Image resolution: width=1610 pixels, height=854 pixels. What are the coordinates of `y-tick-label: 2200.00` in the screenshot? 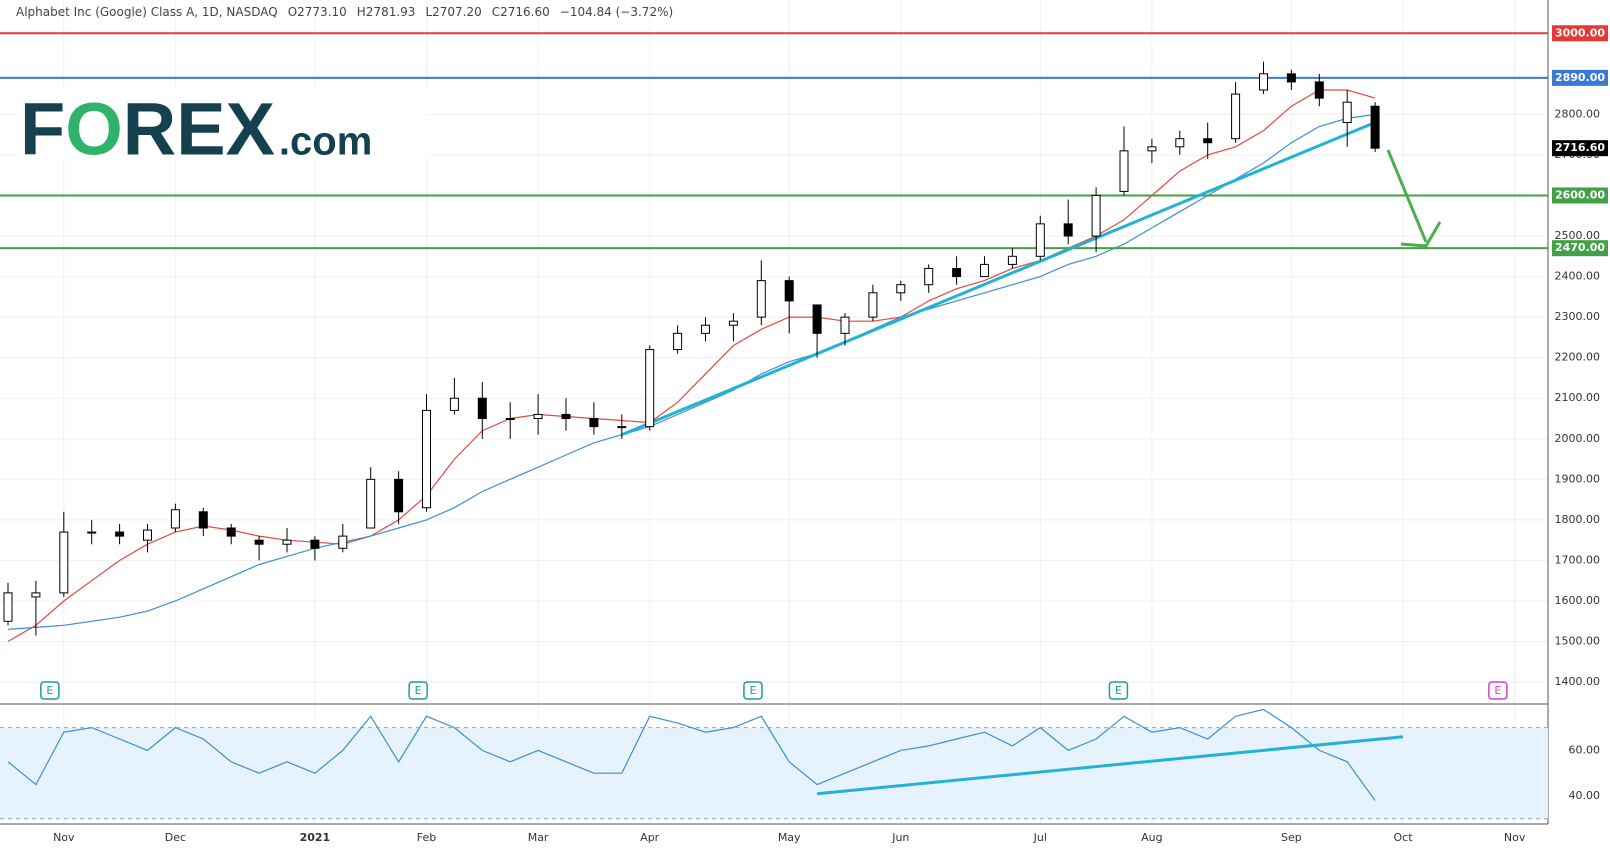 It's located at (1578, 357).